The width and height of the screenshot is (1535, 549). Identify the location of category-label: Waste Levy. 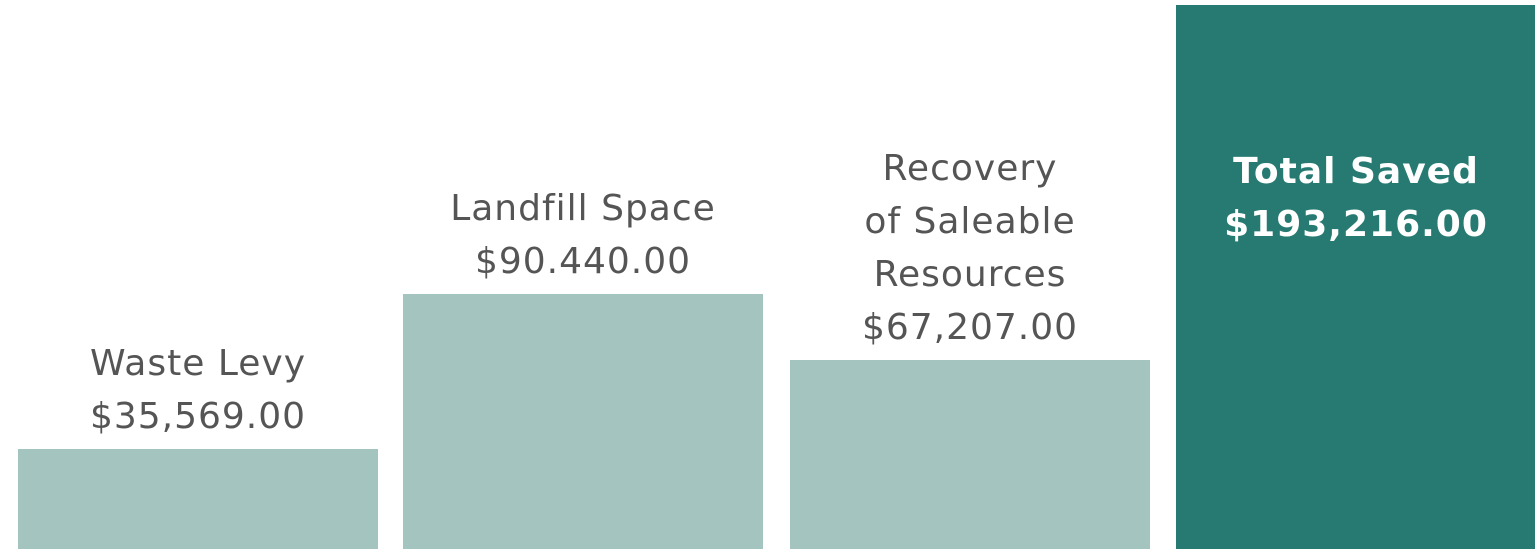
(198, 363).